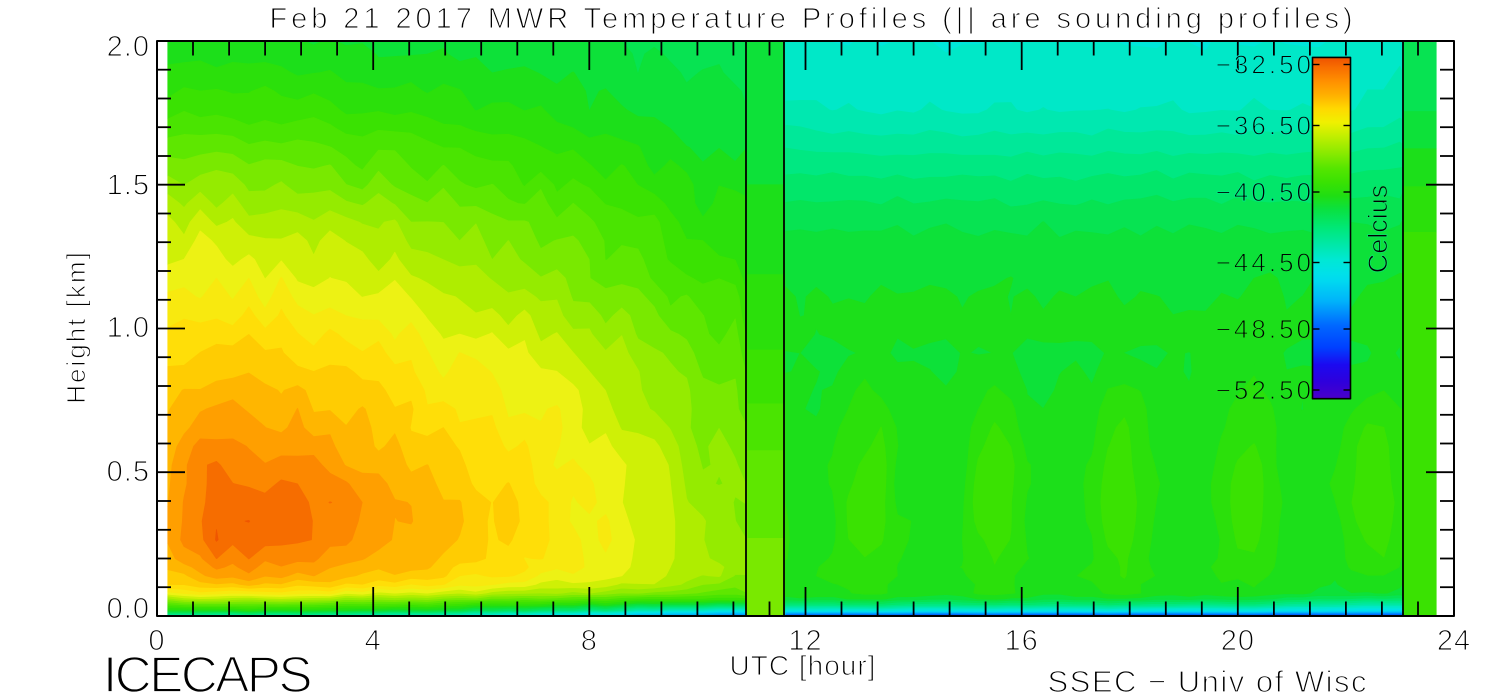  What do you see at coordinates (1238, 641) in the screenshot?
I see `svg-text: 20` at bounding box center [1238, 641].